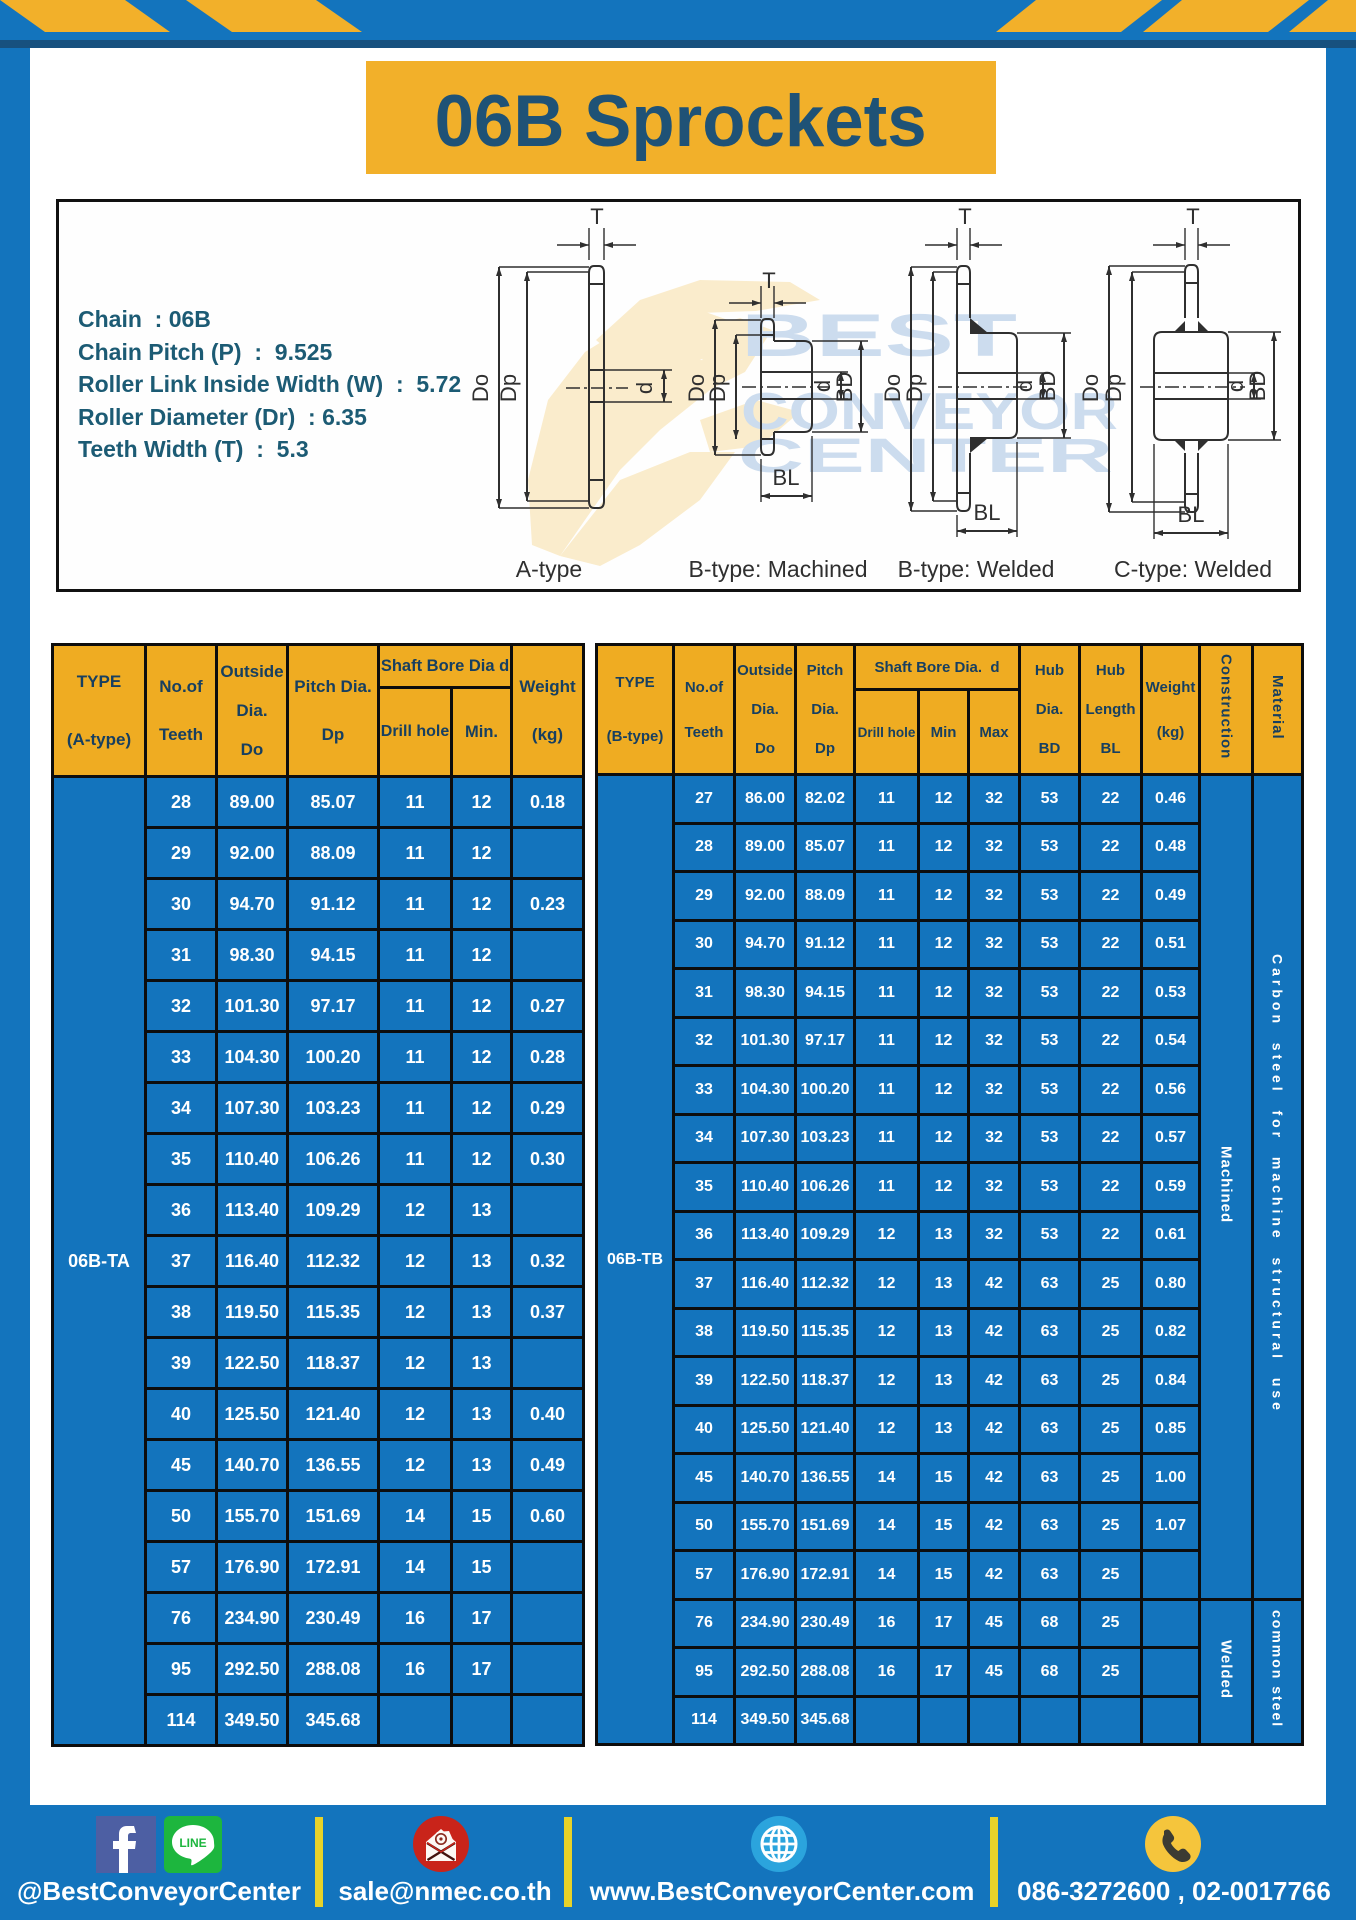 The image size is (1356, 1920). Describe the element at coordinates (1193, 569) in the screenshot. I see `svg-text: C-type: Welded` at that location.